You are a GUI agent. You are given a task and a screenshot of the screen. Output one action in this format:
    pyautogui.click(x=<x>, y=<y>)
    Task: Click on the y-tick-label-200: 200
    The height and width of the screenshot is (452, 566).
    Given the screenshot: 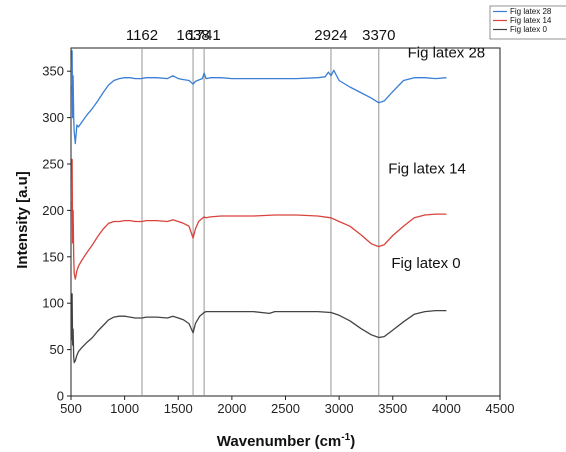 What is the action you would take?
    pyautogui.click(x=53, y=210)
    